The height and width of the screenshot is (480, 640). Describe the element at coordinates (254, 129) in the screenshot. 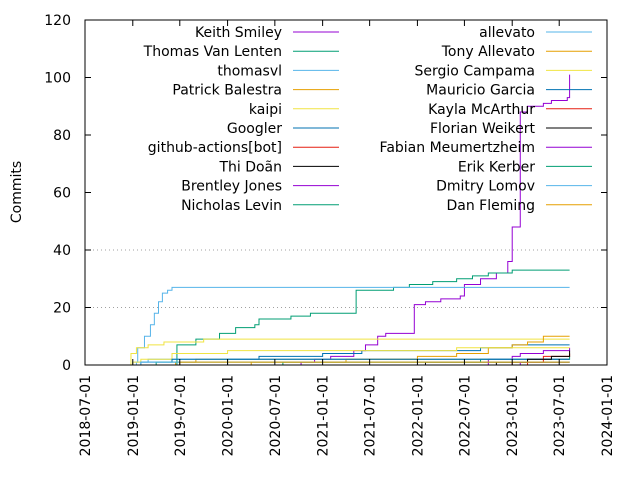

I see `legend-label: Googler` at that location.